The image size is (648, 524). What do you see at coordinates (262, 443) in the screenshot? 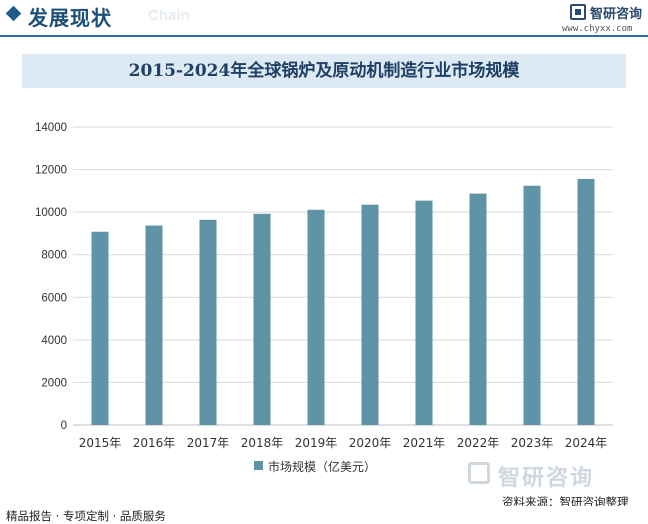
I see `x-tick-label: 2018年` at bounding box center [262, 443].